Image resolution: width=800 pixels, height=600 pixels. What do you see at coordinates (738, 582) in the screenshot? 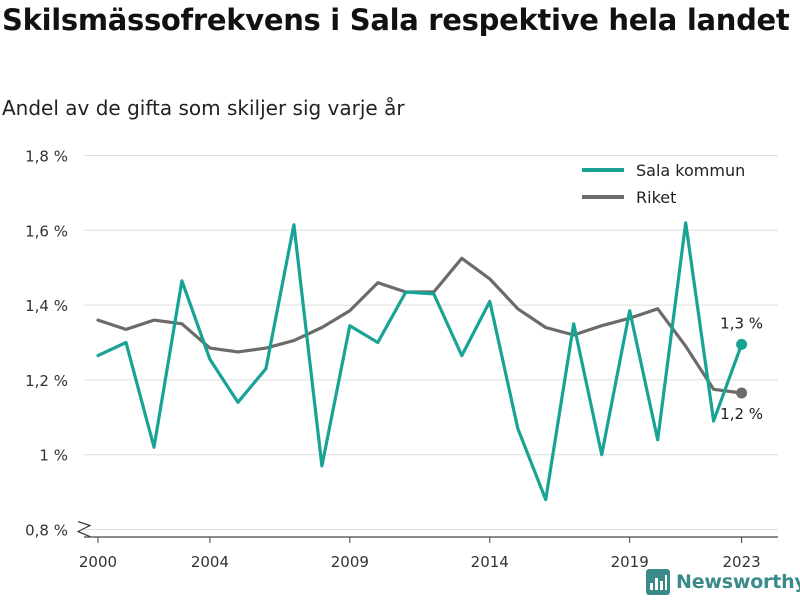
I see `brand-name: Newsworthy` at bounding box center [738, 582].